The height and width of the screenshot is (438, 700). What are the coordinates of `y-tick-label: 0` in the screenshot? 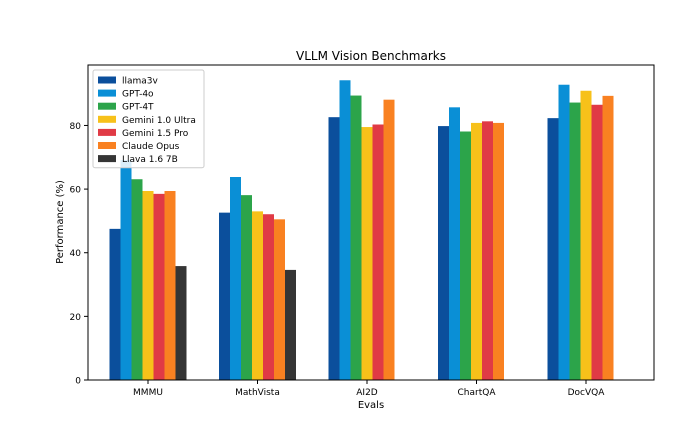 It's located at (78, 382).